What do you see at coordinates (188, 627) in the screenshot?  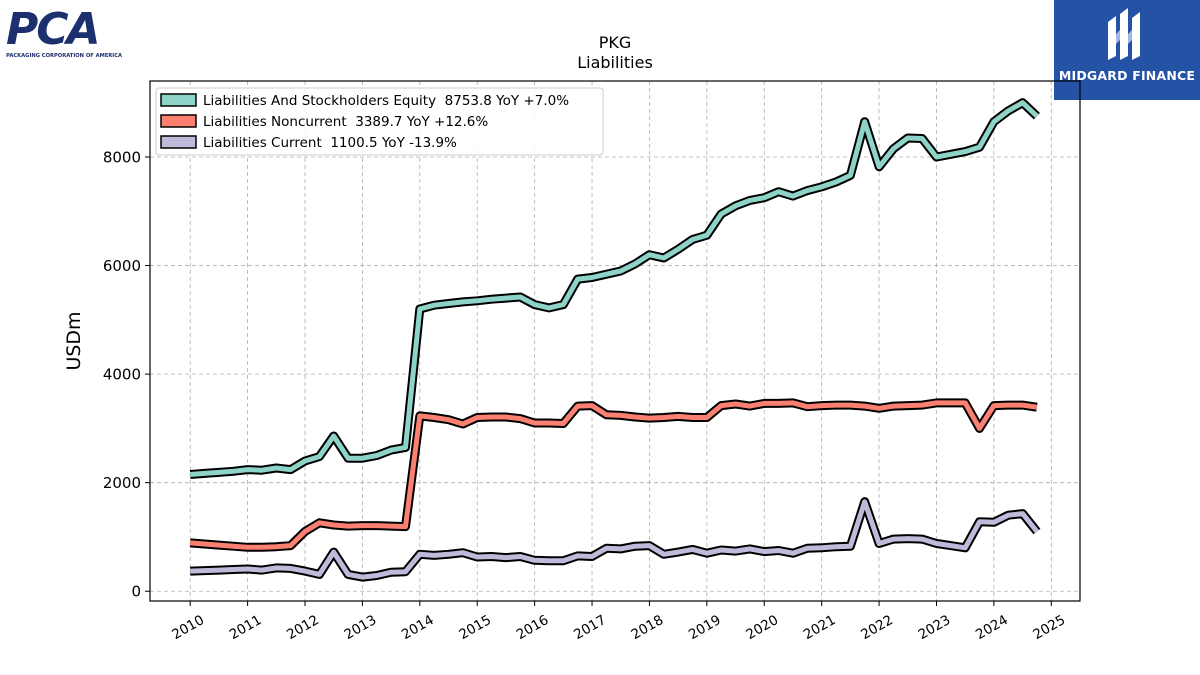 I see `x-tick-label: 2010` at bounding box center [188, 627].